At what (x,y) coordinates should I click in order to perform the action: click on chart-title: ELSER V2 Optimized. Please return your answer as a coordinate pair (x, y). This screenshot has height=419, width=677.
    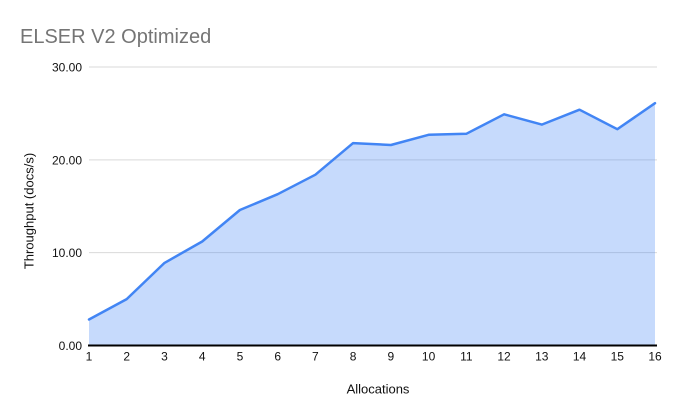
    Looking at the image, I should click on (116, 37).